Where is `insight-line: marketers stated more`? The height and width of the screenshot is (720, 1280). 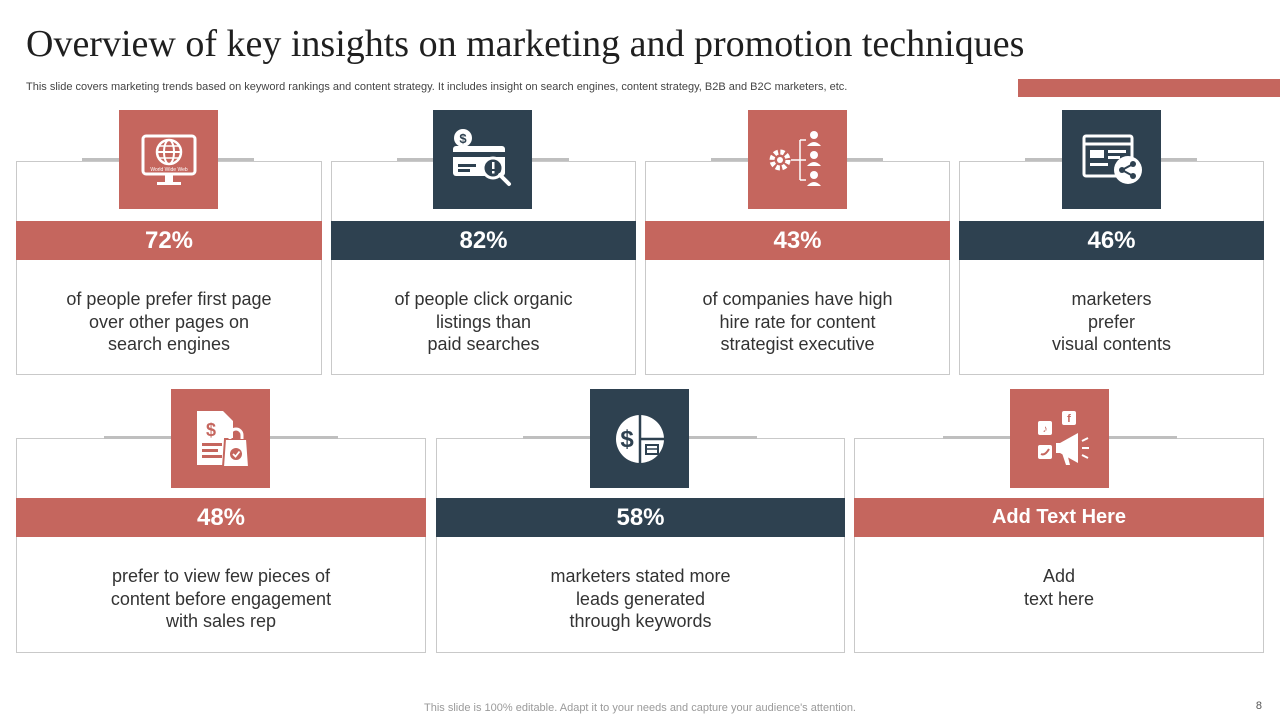
insight-line: marketers stated more is located at coordinates (640, 576).